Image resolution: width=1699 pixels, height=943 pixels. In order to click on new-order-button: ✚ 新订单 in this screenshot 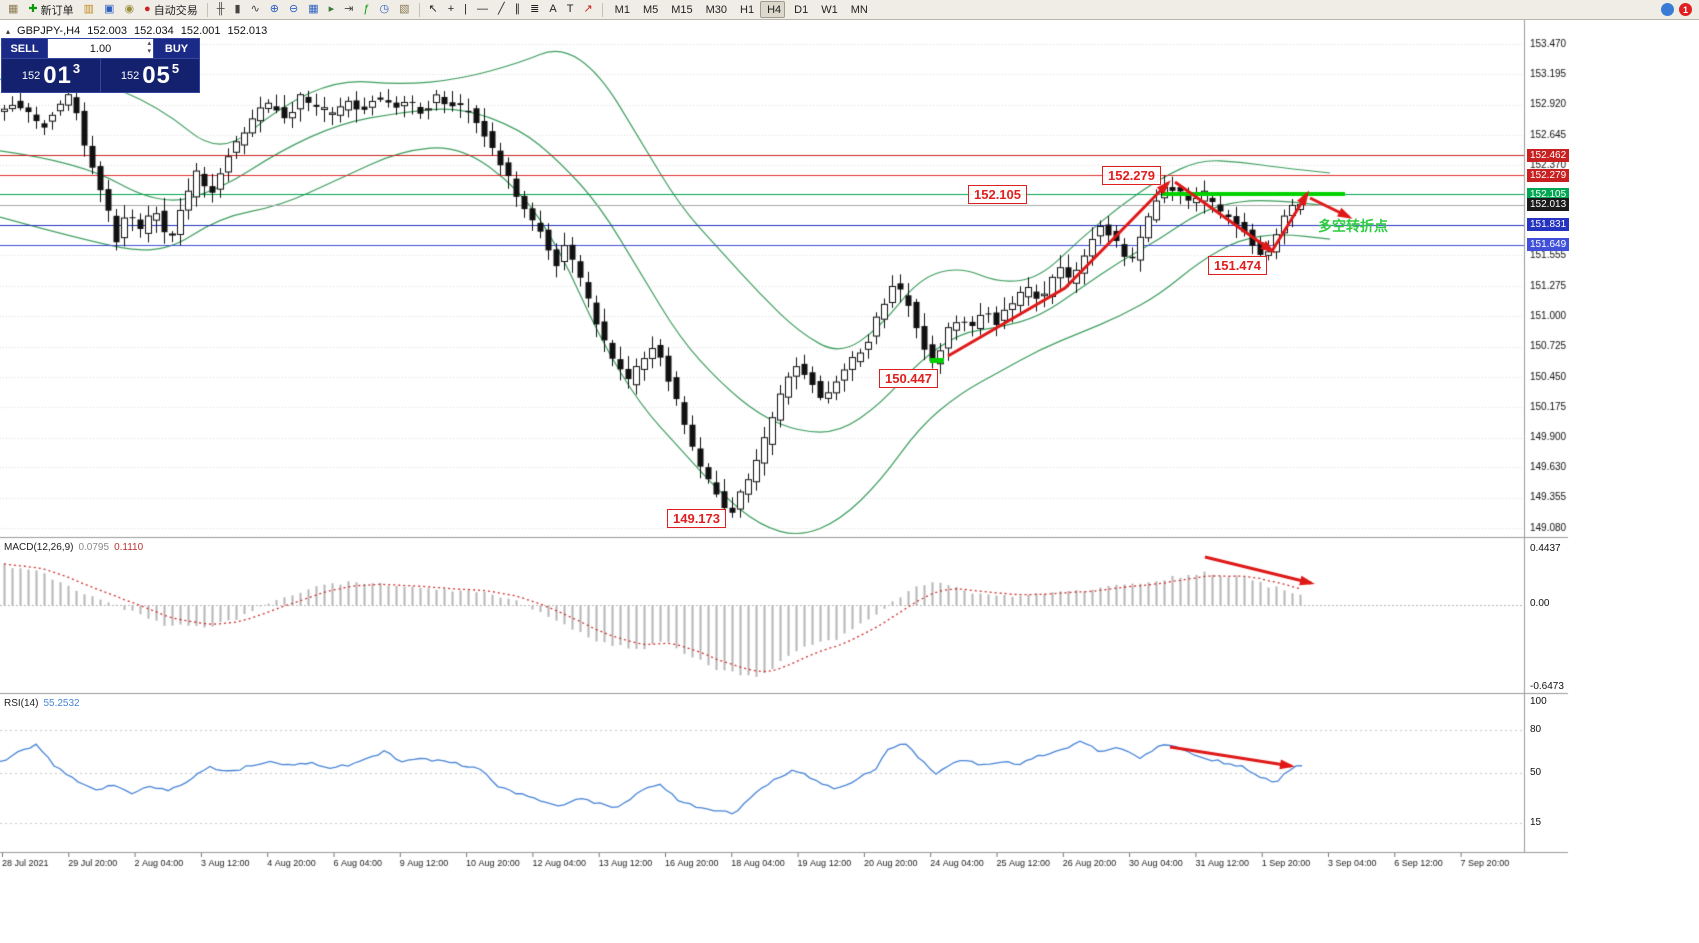, I will do `click(51, 10)`.